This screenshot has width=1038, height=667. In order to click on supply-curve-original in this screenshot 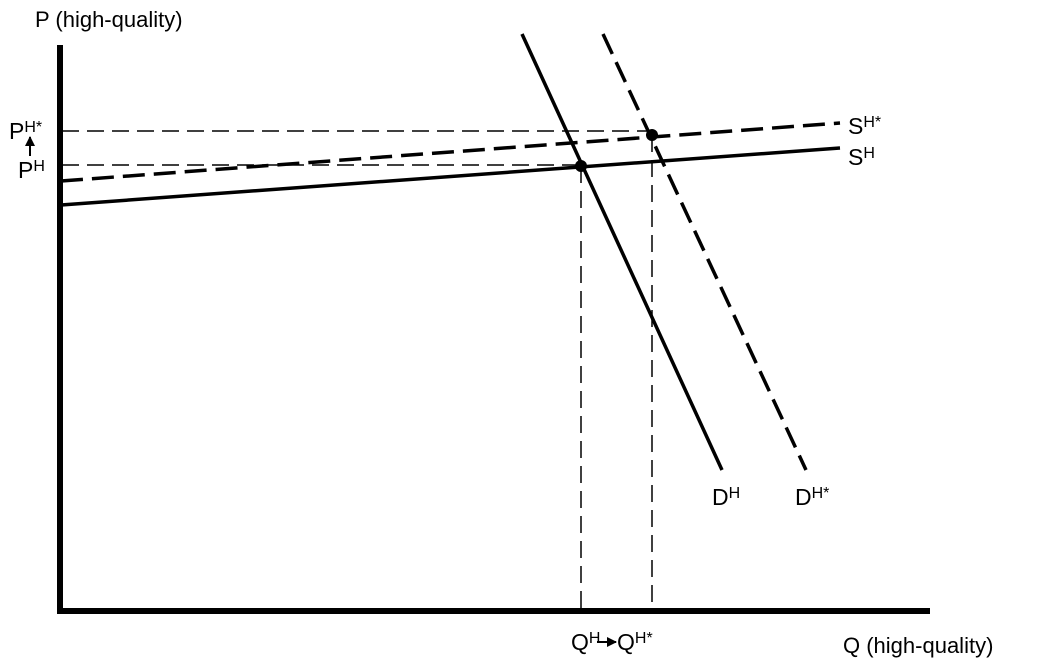, I will do `click(450, 176)`.